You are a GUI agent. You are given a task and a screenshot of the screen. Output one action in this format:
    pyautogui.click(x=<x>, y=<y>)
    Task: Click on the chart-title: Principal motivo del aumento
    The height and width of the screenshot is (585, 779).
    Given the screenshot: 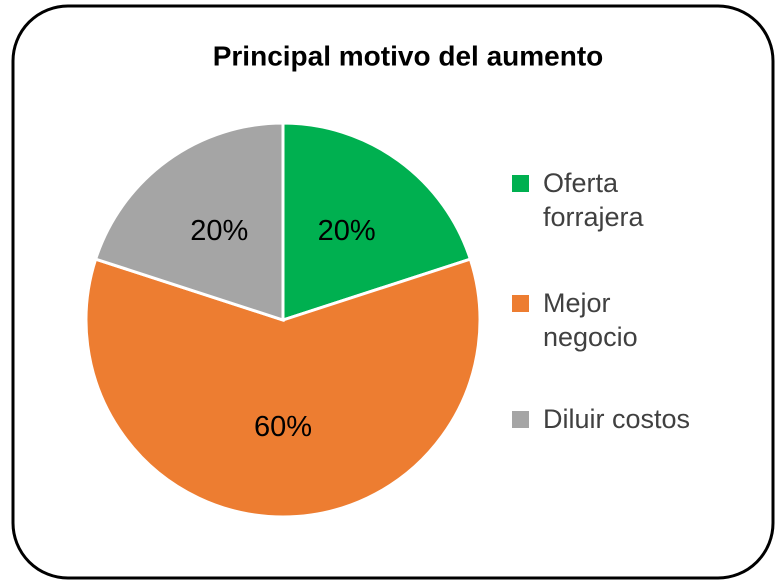 What is the action you would take?
    pyautogui.click(x=408, y=55)
    